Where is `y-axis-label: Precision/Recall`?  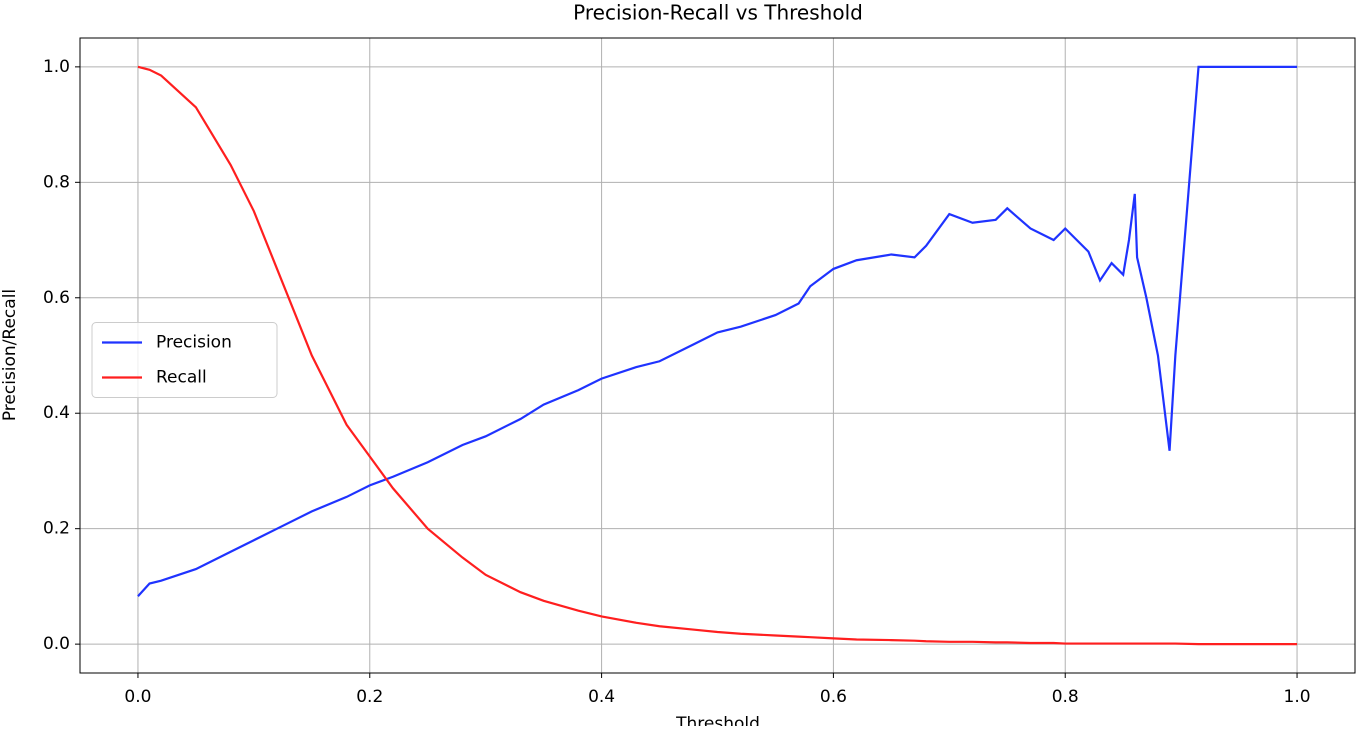 y-axis-label: Precision/Recall is located at coordinates (10, 355).